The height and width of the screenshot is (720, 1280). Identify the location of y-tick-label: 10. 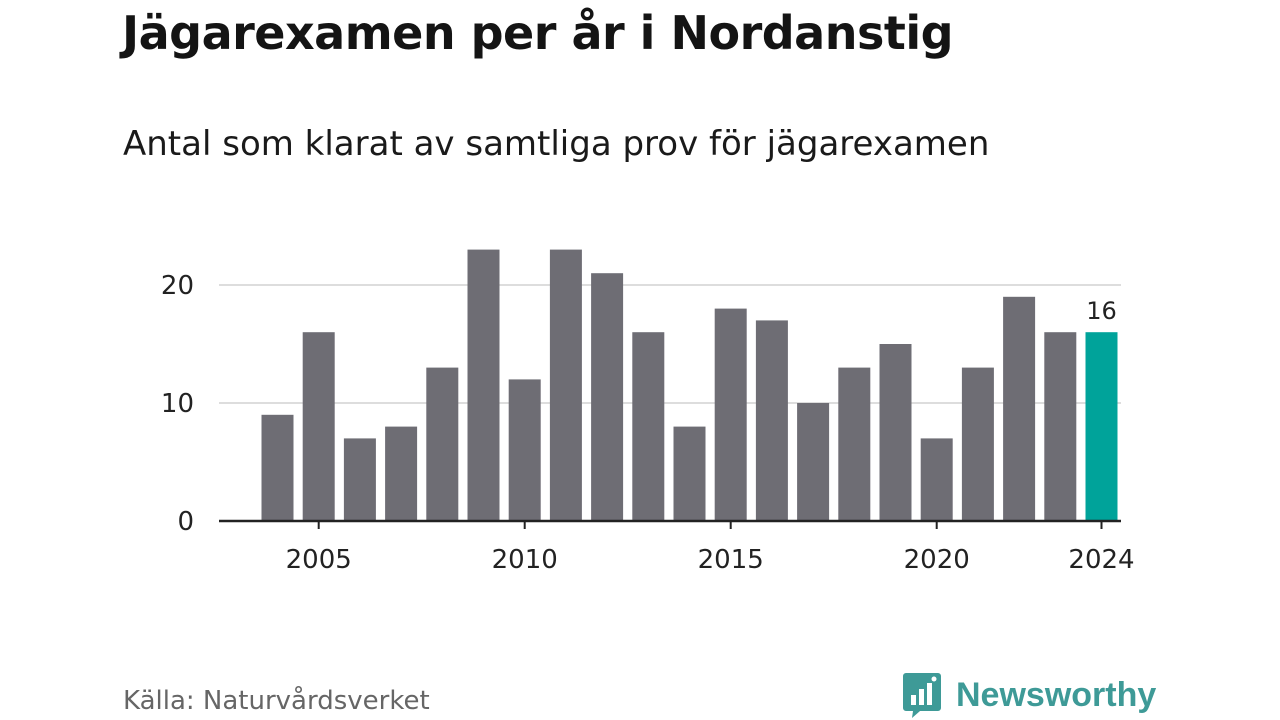
(177, 404).